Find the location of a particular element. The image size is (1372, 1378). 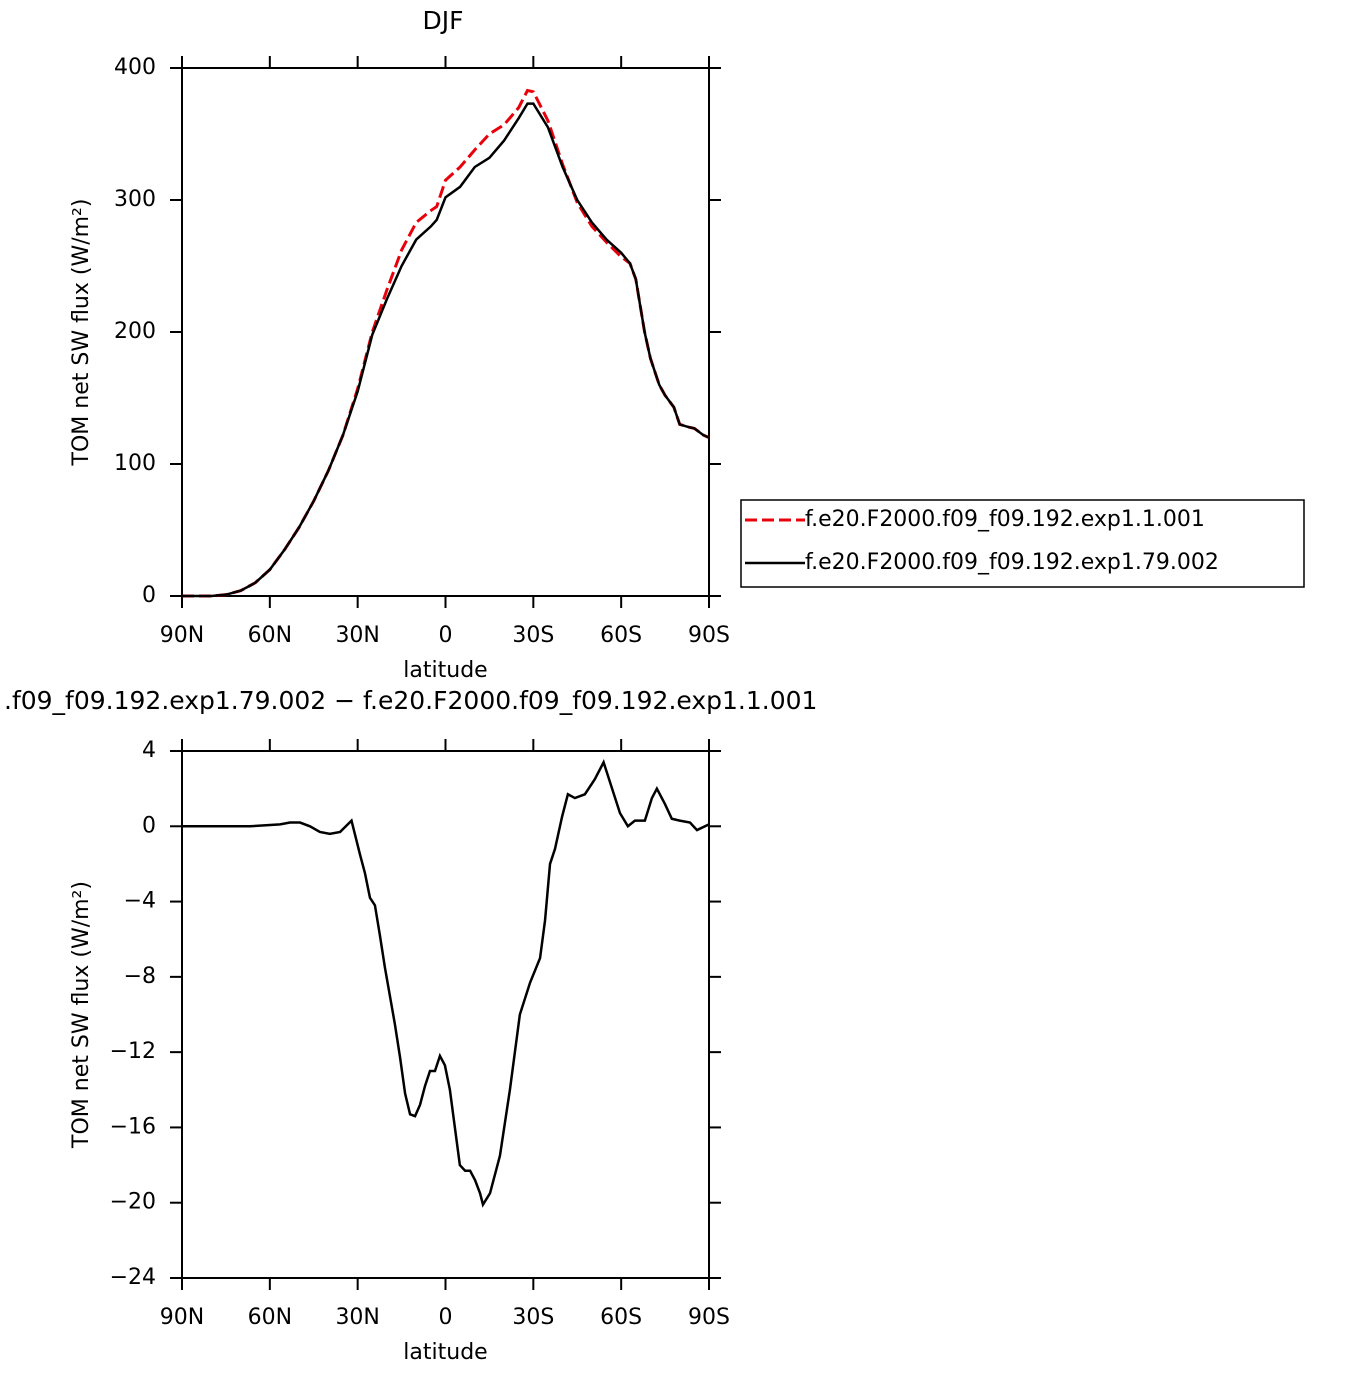

y-tick-label: 300 is located at coordinates (135, 199).